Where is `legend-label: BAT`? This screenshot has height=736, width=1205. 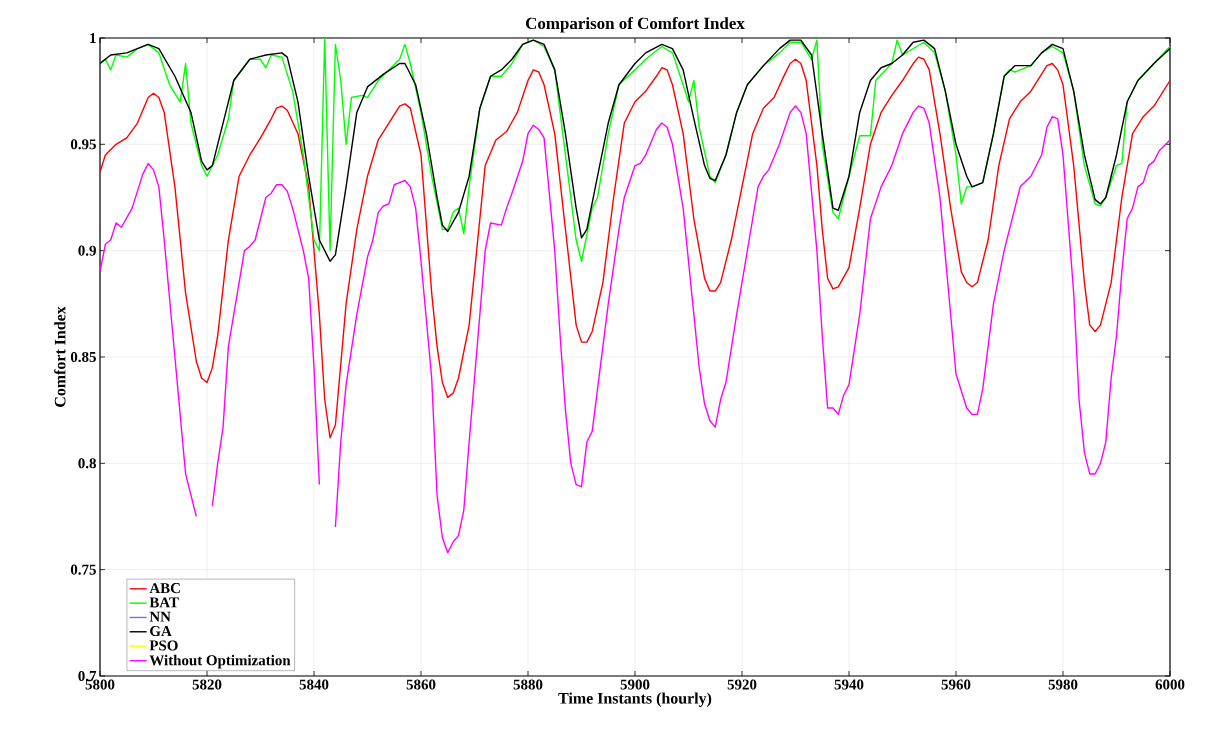 legend-label: BAT is located at coordinates (164, 602).